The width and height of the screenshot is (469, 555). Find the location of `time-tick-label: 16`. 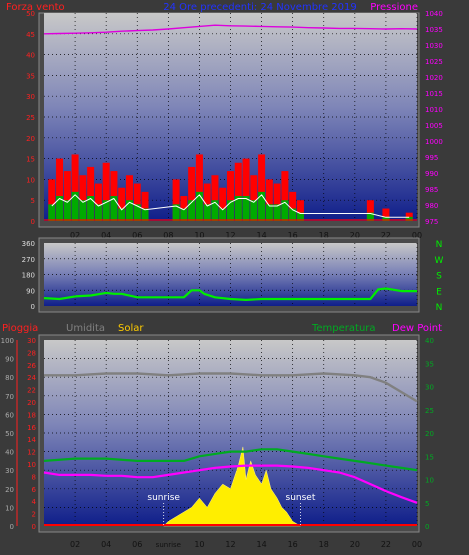

time-tick-label: 16 is located at coordinates (293, 544).